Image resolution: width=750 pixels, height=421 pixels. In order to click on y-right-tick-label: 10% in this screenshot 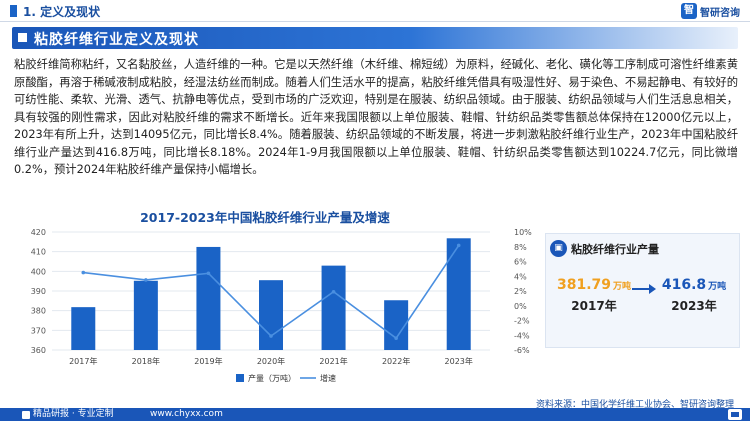, I will do `click(523, 232)`.